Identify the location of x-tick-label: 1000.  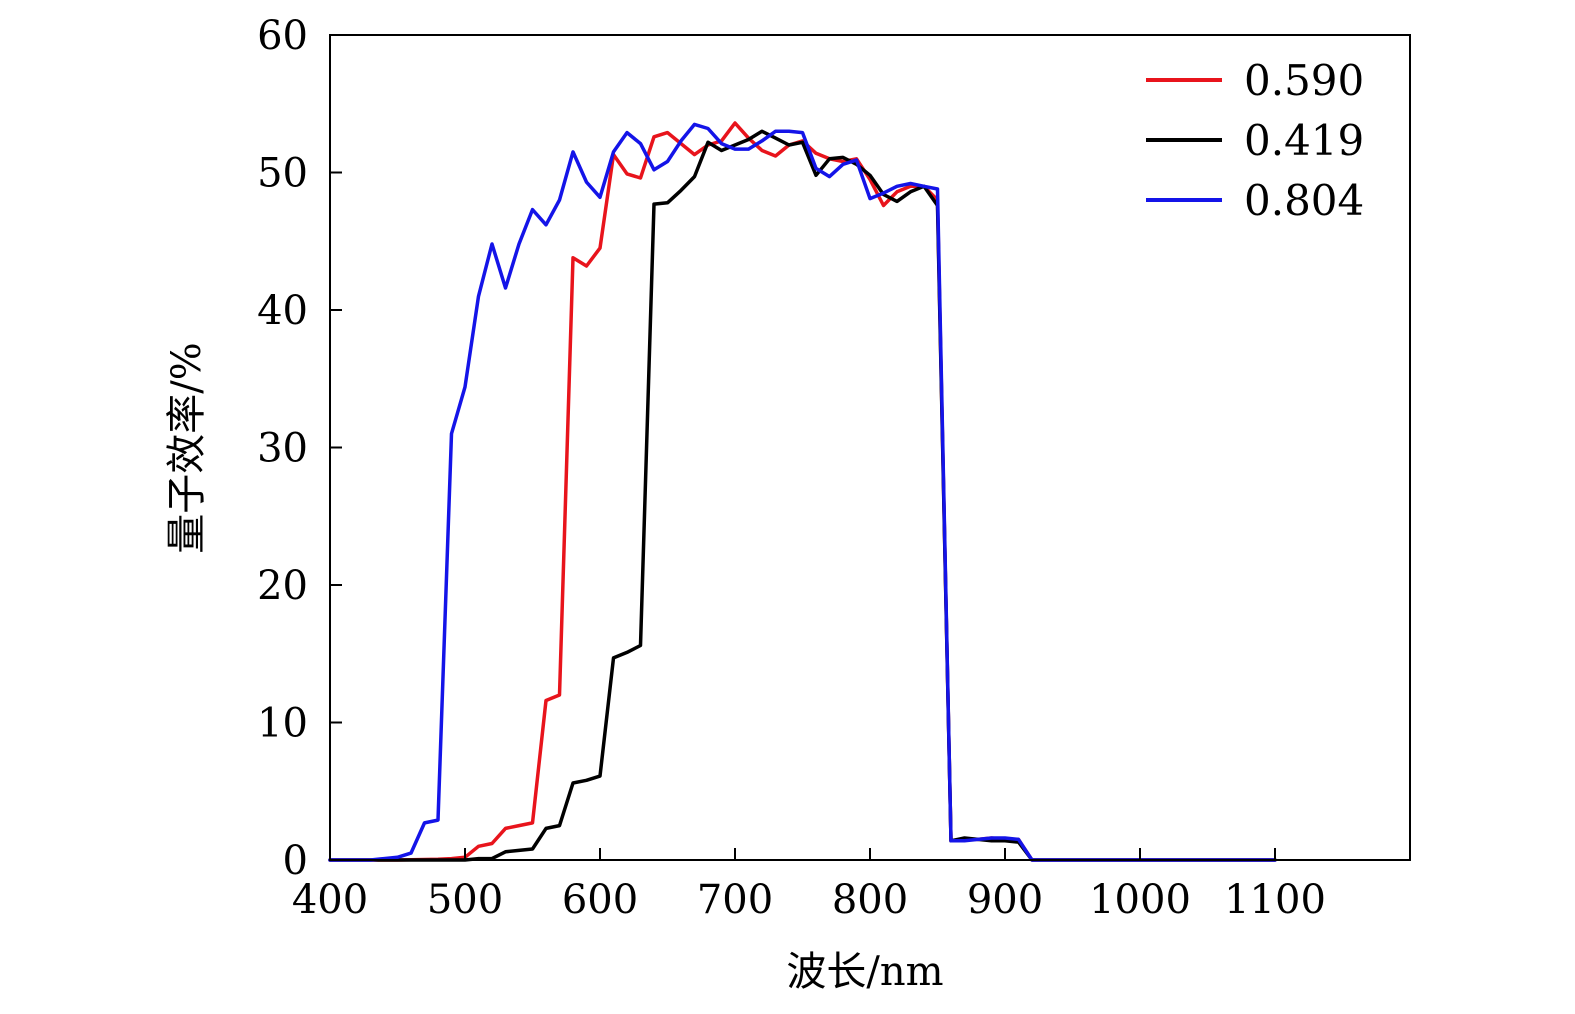
(1140, 900).